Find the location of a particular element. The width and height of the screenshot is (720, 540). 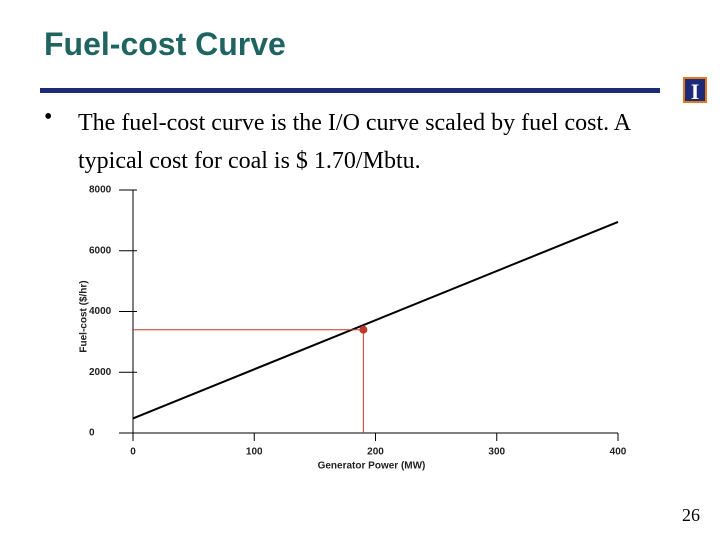

slide-title: Fuel-cost Curve is located at coordinates (165, 44).